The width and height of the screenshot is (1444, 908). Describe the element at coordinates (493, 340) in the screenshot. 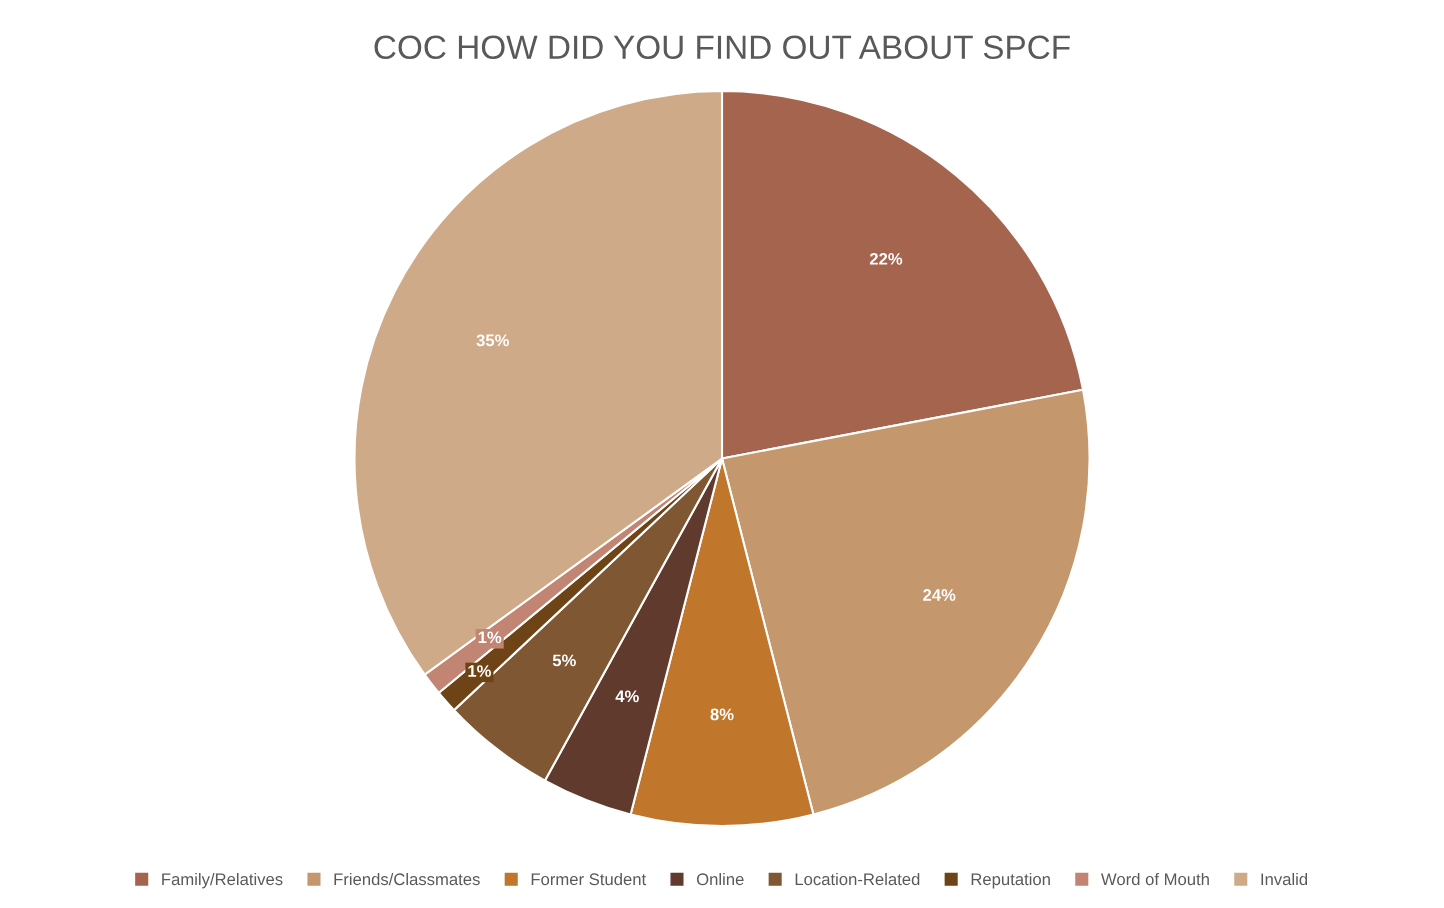

I see `data-label: 35%` at that location.